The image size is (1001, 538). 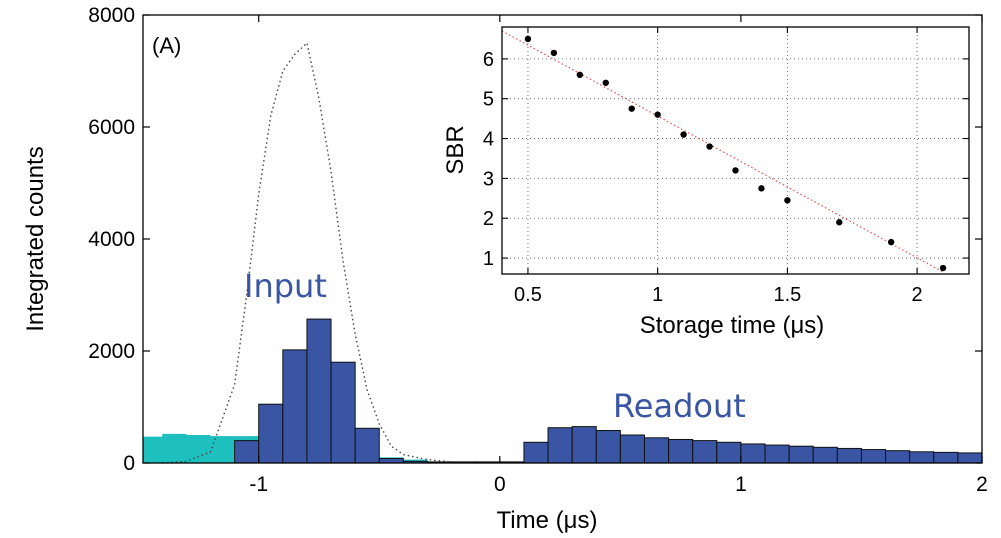 What do you see at coordinates (111, 351) in the screenshot?
I see `y-tick-label: 2000` at bounding box center [111, 351].